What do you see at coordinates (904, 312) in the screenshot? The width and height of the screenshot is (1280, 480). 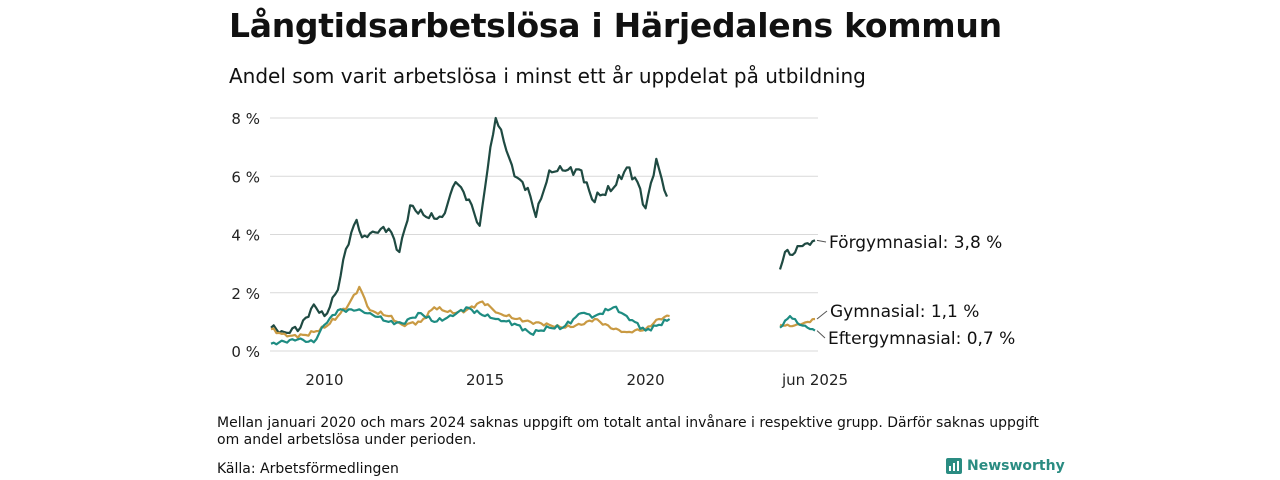 I see `series-label-gymnasial: Gymnasial: 1,1 %` at bounding box center [904, 312].